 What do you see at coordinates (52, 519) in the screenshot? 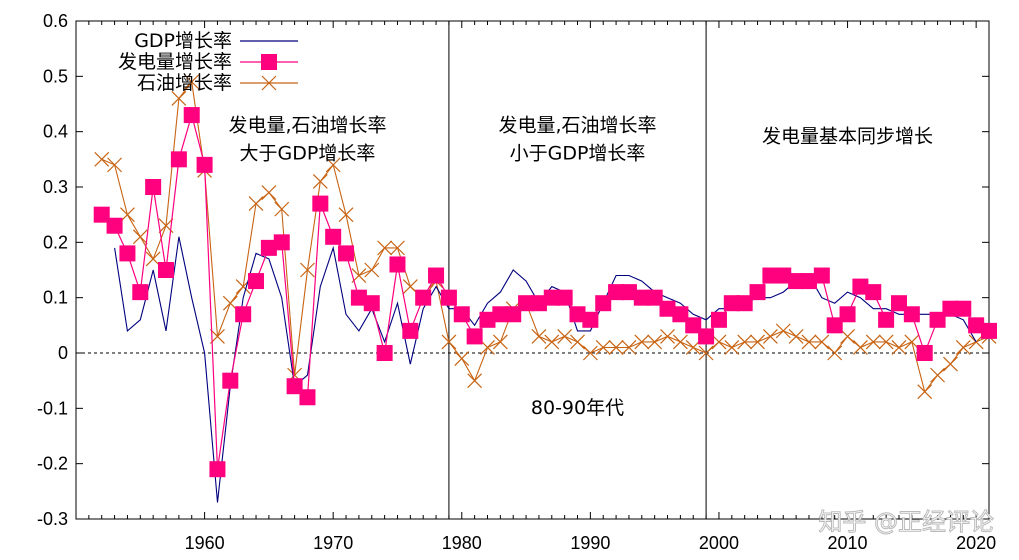
I see `y-tick-label: -0.3` at bounding box center [52, 519].